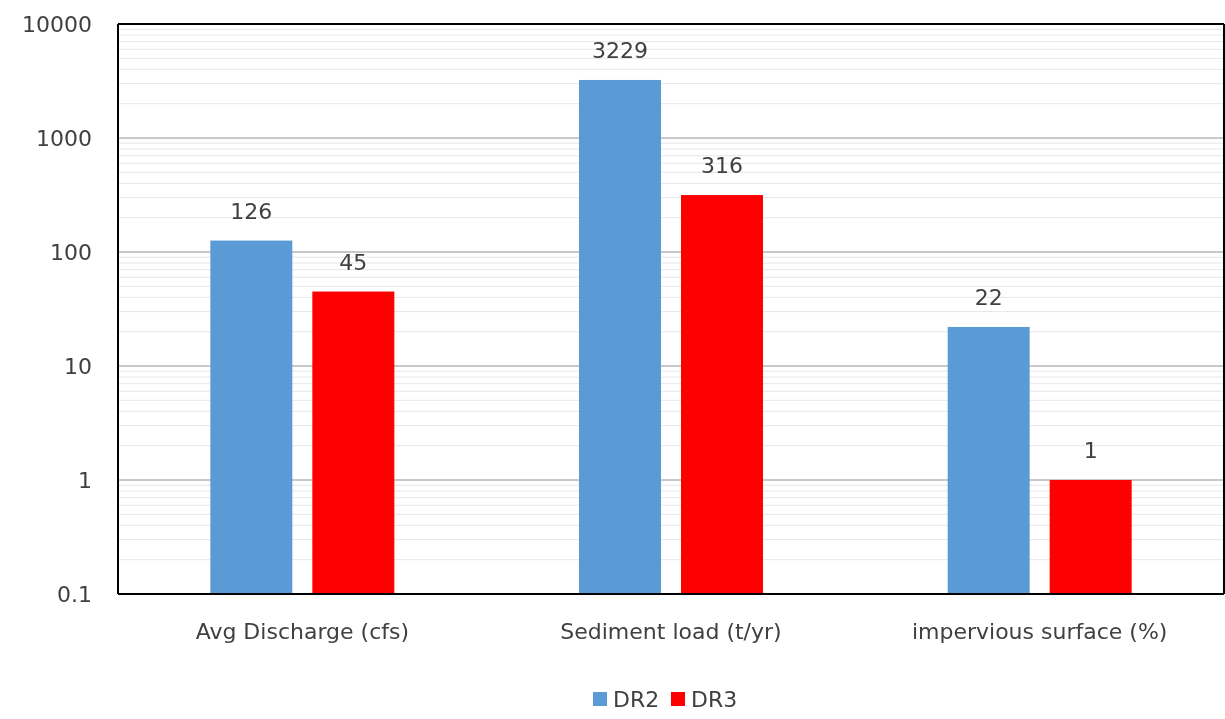 This screenshot has height=719, width=1225. Describe the element at coordinates (620, 50) in the screenshot. I see `data-label: 3229` at that location.